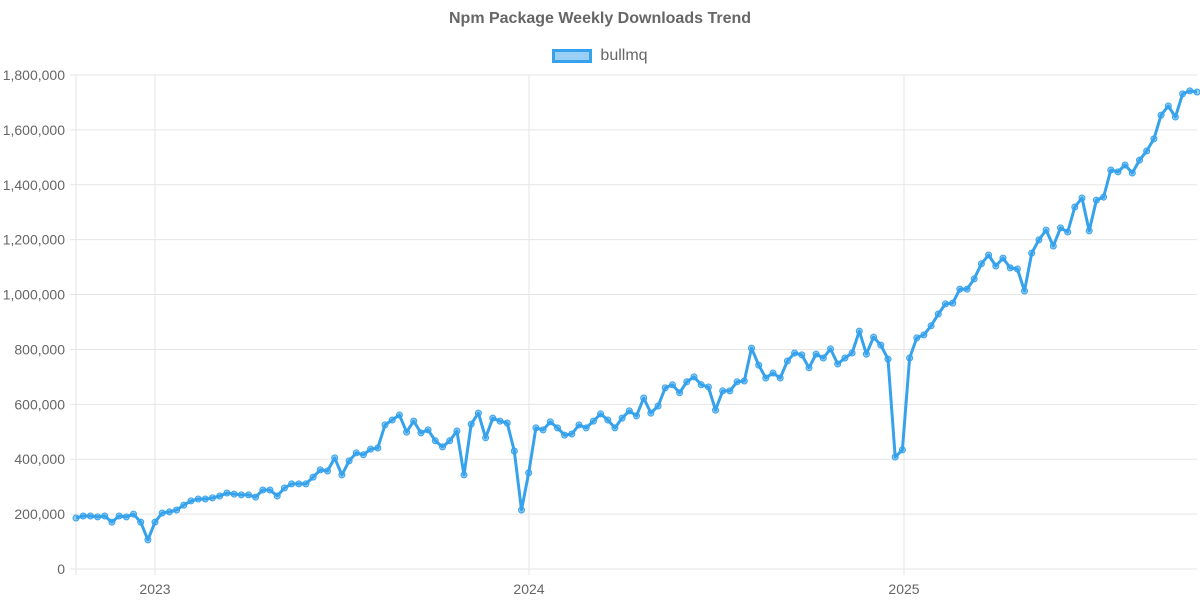 This screenshot has height=600, width=1200. What do you see at coordinates (572, 56) in the screenshot?
I see `legend-swatch` at bounding box center [572, 56].